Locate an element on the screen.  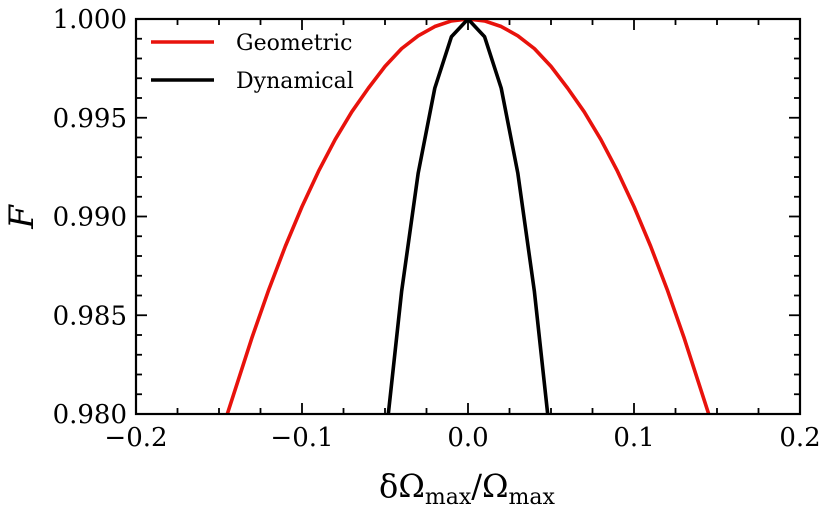
legend-label-dynamical: Dynamical is located at coordinates (295, 81).